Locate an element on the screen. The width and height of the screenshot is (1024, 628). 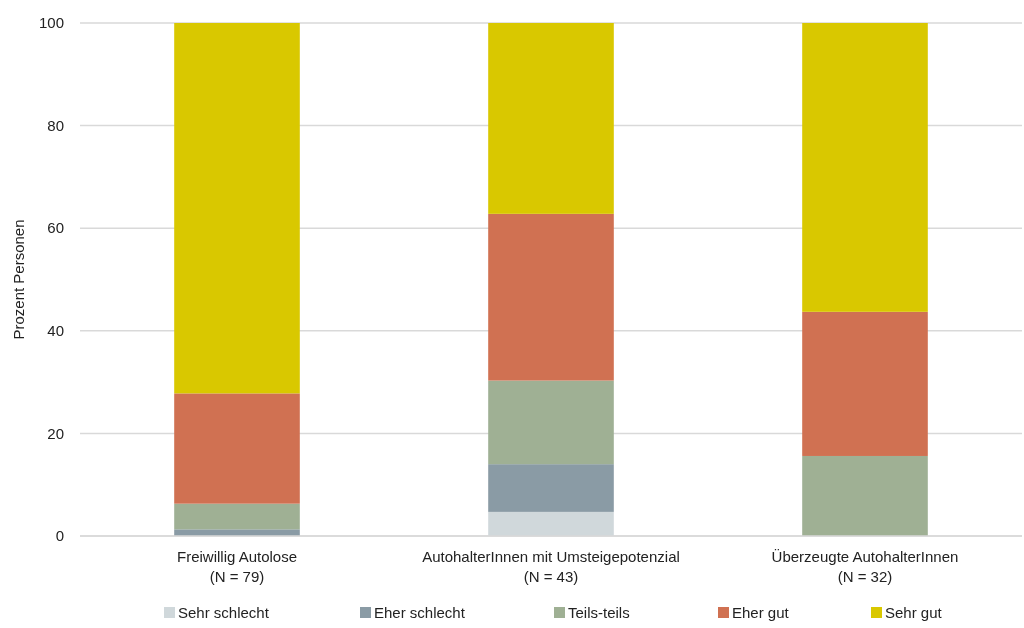
legend-label: Teils-teils is located at coordinates (599, 613).